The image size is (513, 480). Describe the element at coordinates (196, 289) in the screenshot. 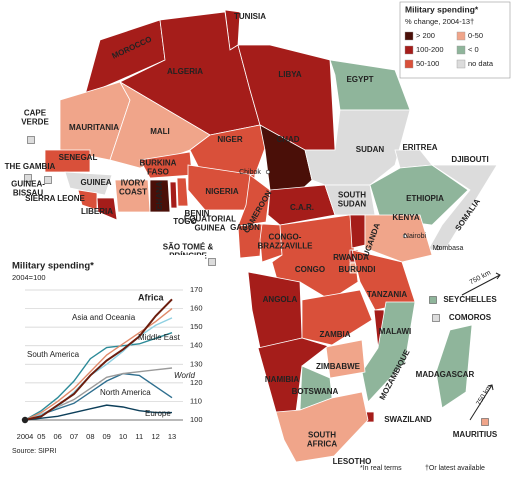

I see `y-tick-label: 170` at that location.